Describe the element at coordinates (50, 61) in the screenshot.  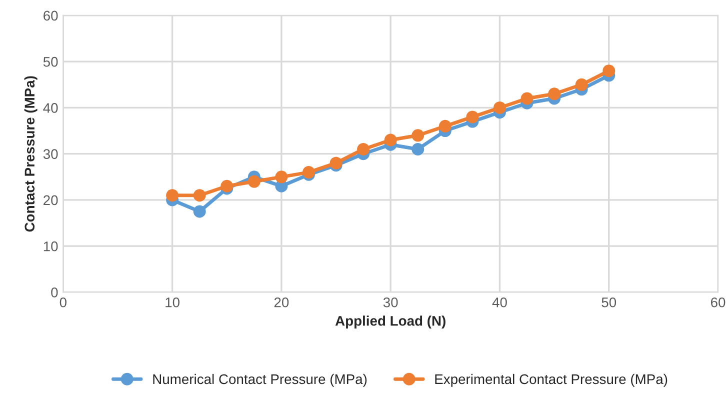
I see `y-tick-label: 50` at that location.